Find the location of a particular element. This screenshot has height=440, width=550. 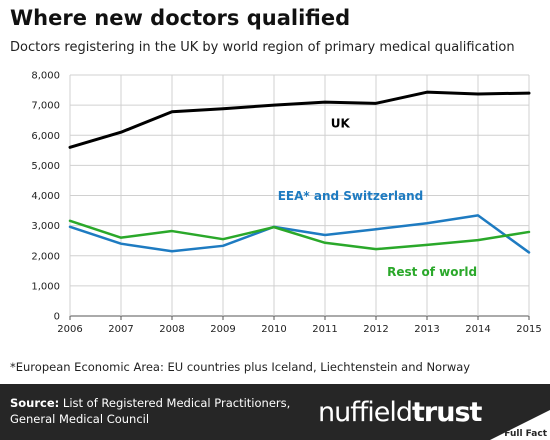

series-line-eea is located at coordinates (299, 234).